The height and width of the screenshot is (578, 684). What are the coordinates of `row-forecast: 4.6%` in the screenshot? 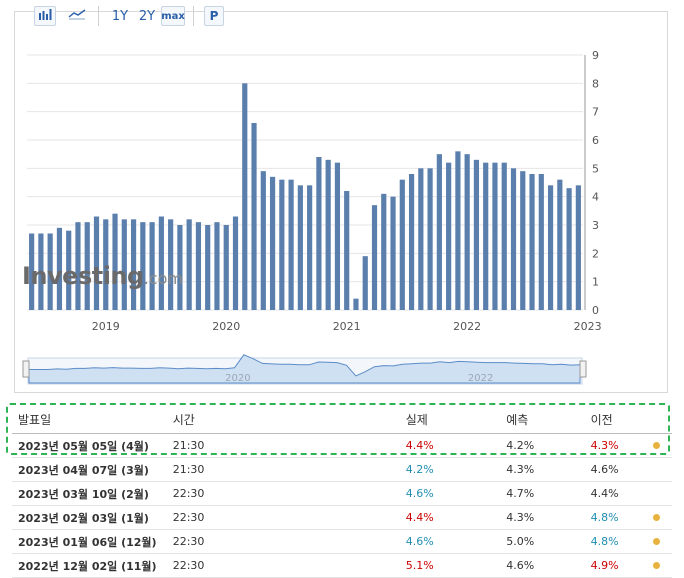 It's located at (547, 565).